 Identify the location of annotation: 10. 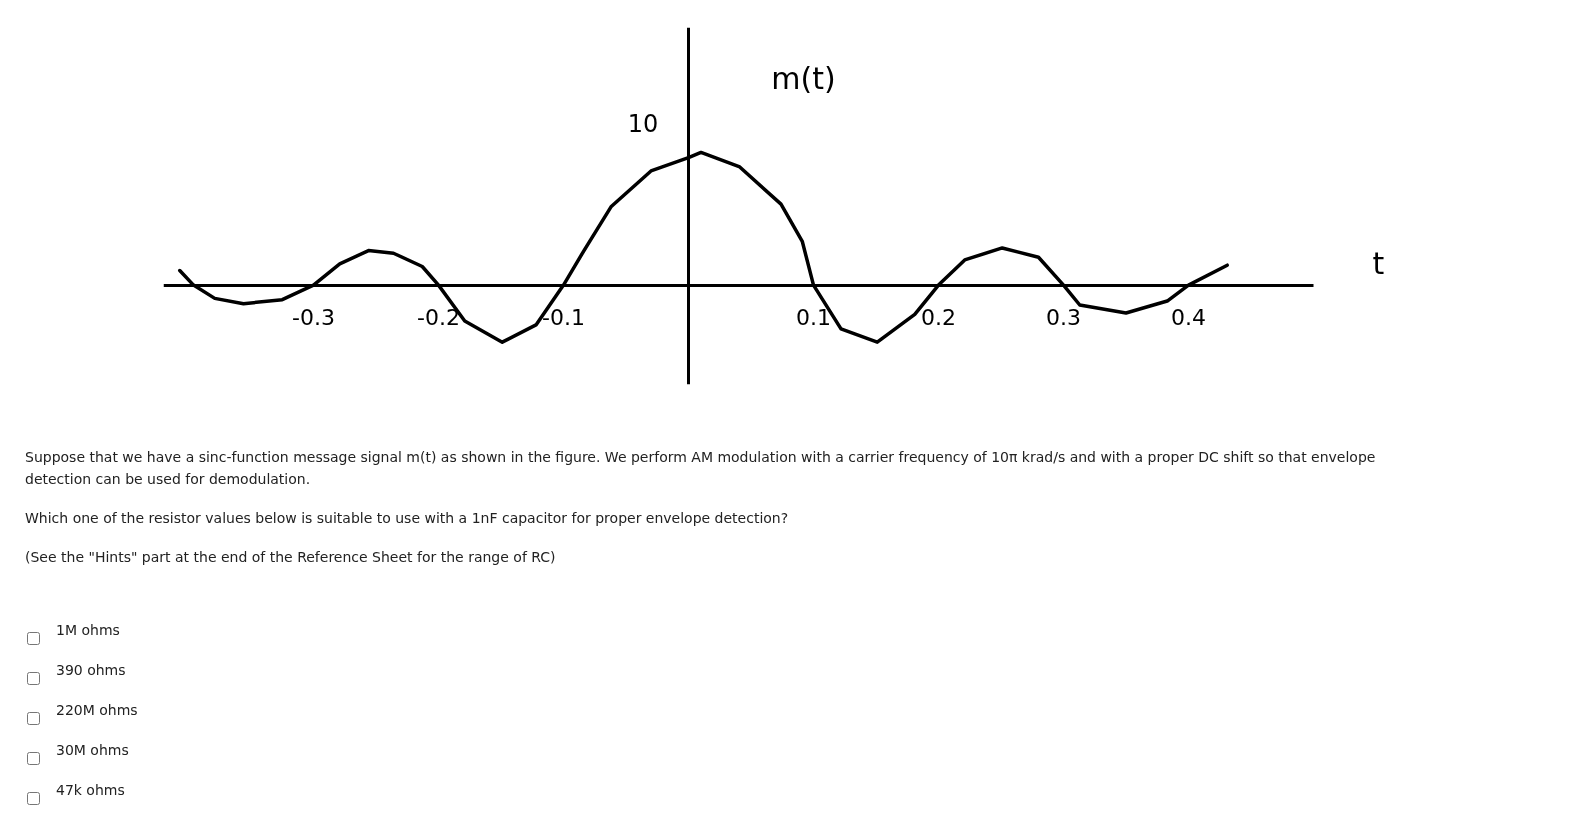
(643, 124).